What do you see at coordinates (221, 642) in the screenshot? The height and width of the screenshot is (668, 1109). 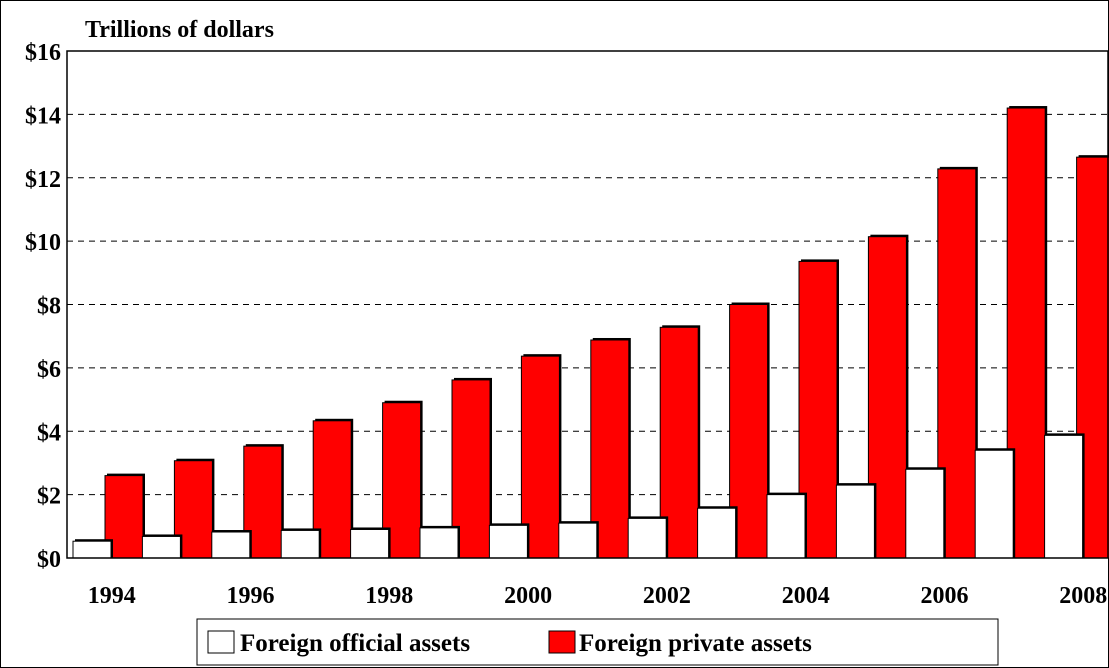 I see `legend-swatch-official` at bounding box center [221, 642].